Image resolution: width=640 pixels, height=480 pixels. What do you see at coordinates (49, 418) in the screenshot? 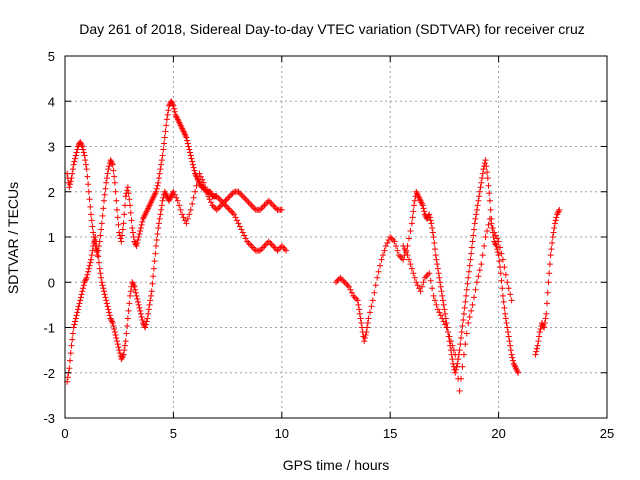
I see `y-tick-label: -3` at bounding box center [49, 418].